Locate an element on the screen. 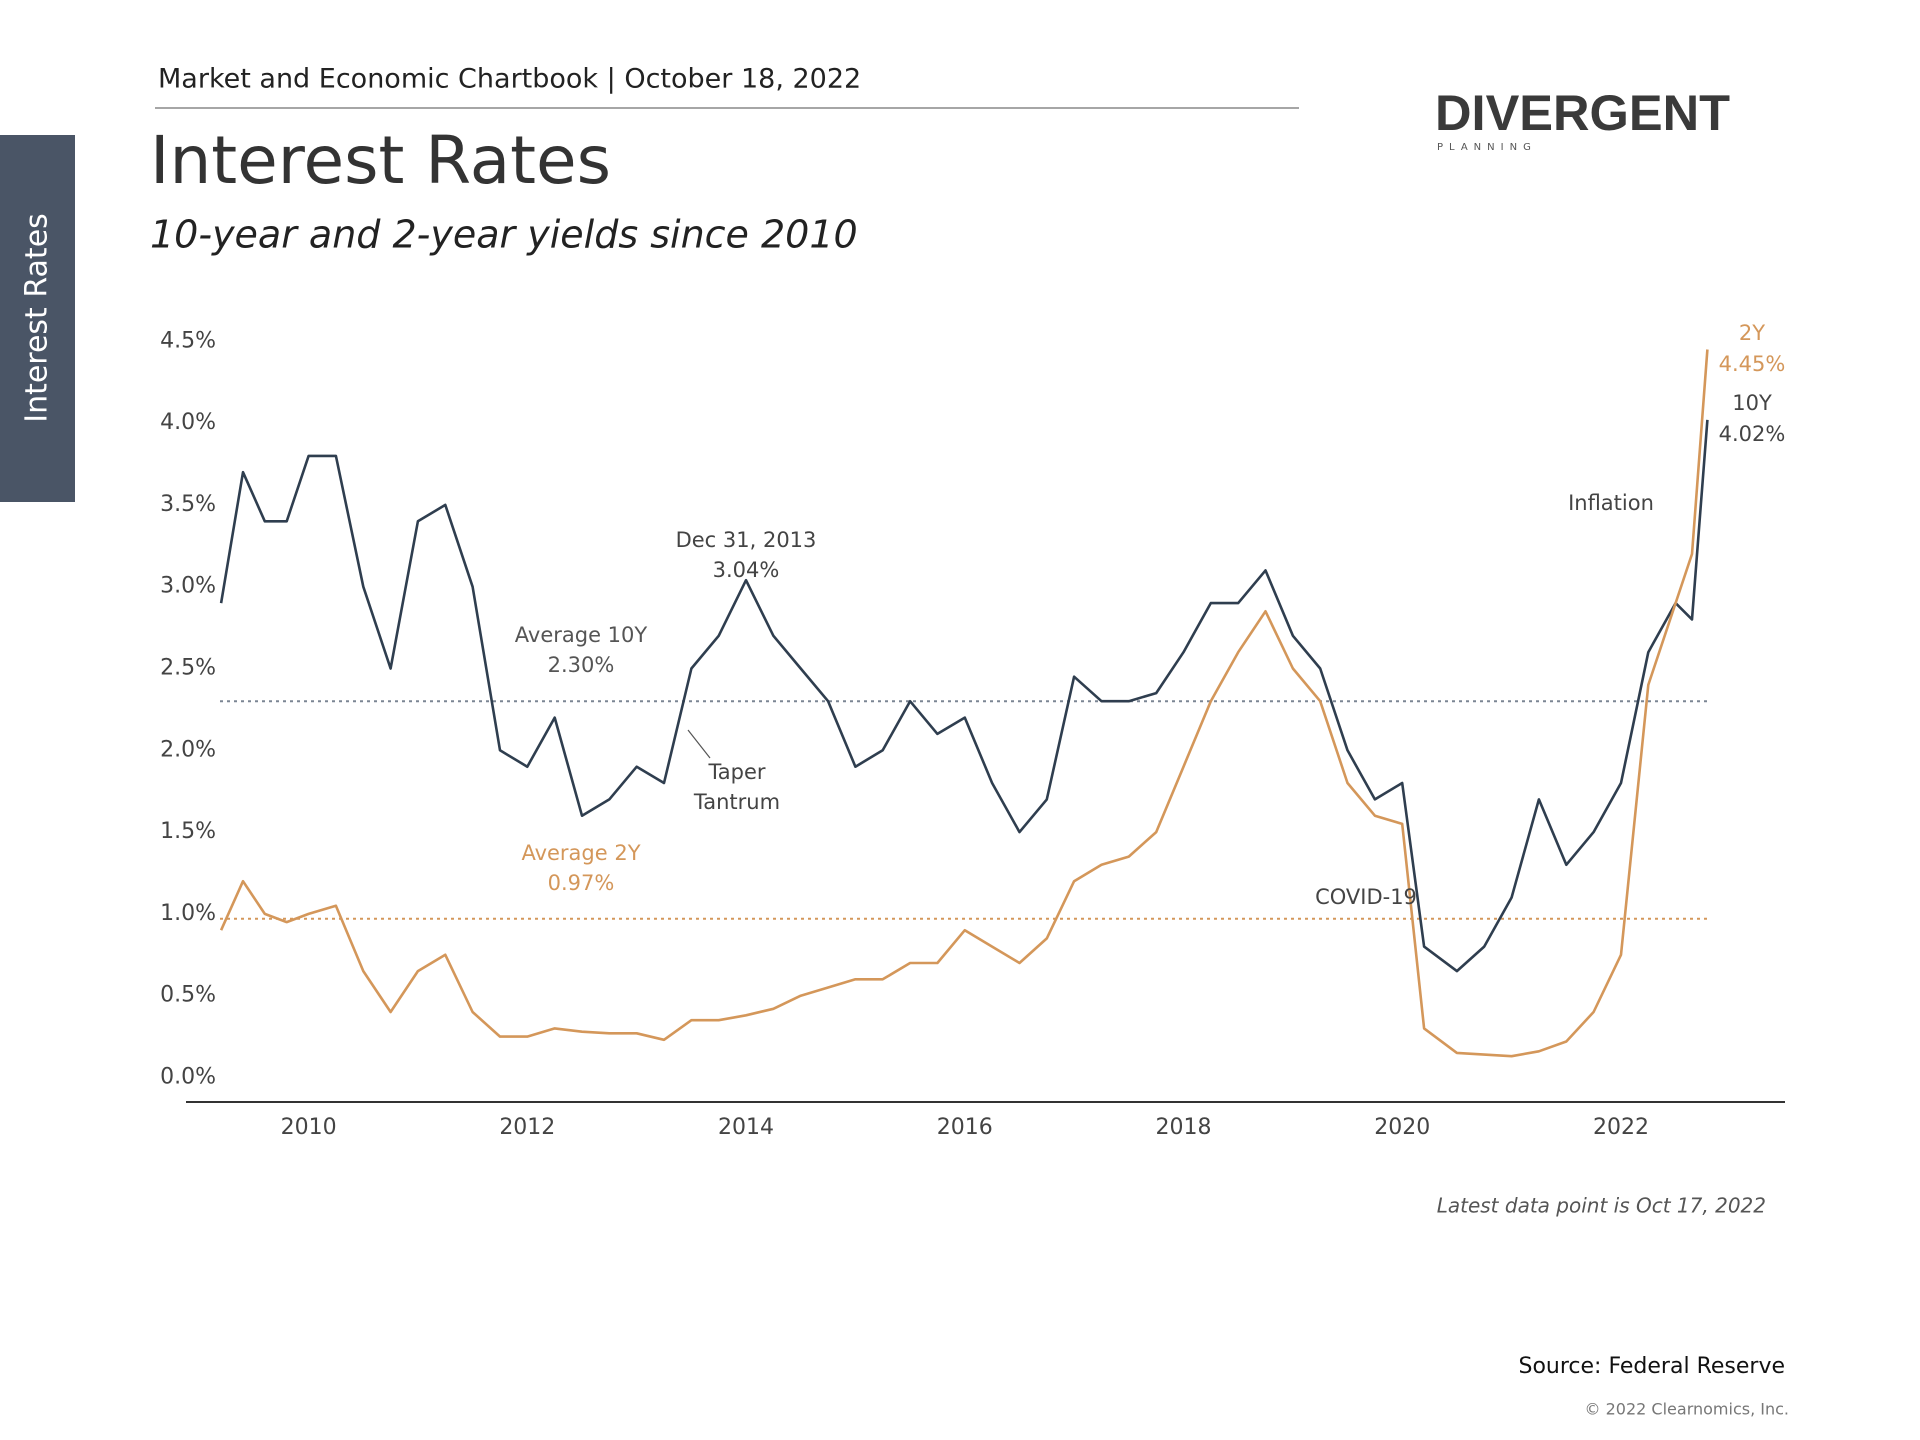 The height and width of the screenshot is (1440, 1920). logo-tagline: PLANNING is located at coordinates (1487, 147).